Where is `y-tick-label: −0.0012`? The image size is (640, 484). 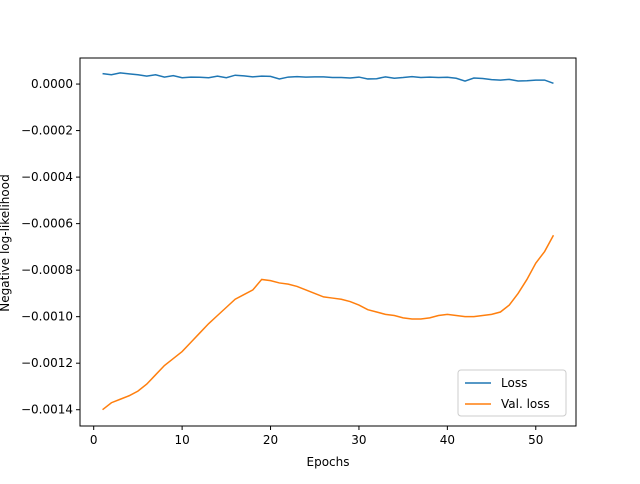 y-tick-label: −0.0012 is located at coordinates (47, 363).